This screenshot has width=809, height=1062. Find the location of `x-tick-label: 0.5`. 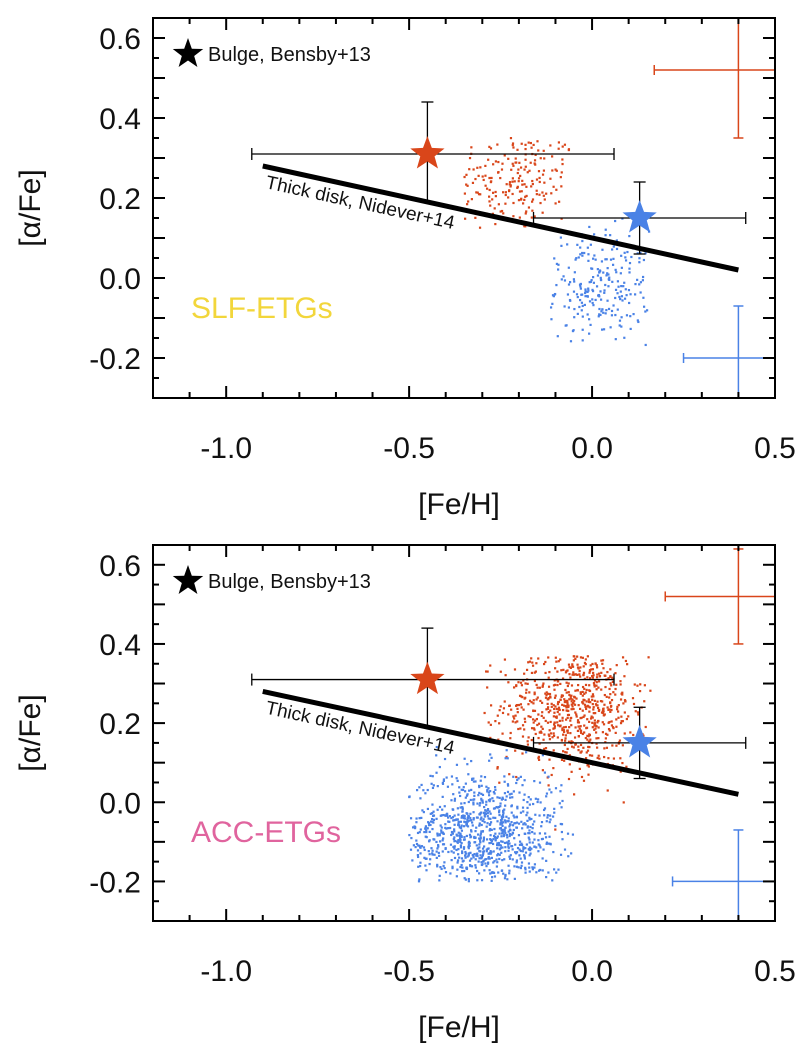

x-tick-label: 0.5 is located at coordinates (775, 448).